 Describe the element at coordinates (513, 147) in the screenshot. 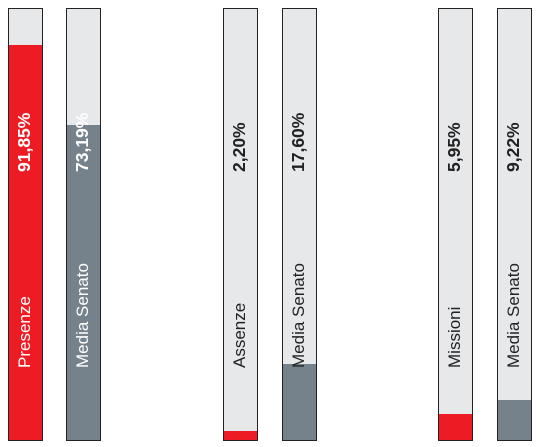

I see `bar-value-label: 9,22%` at that location.